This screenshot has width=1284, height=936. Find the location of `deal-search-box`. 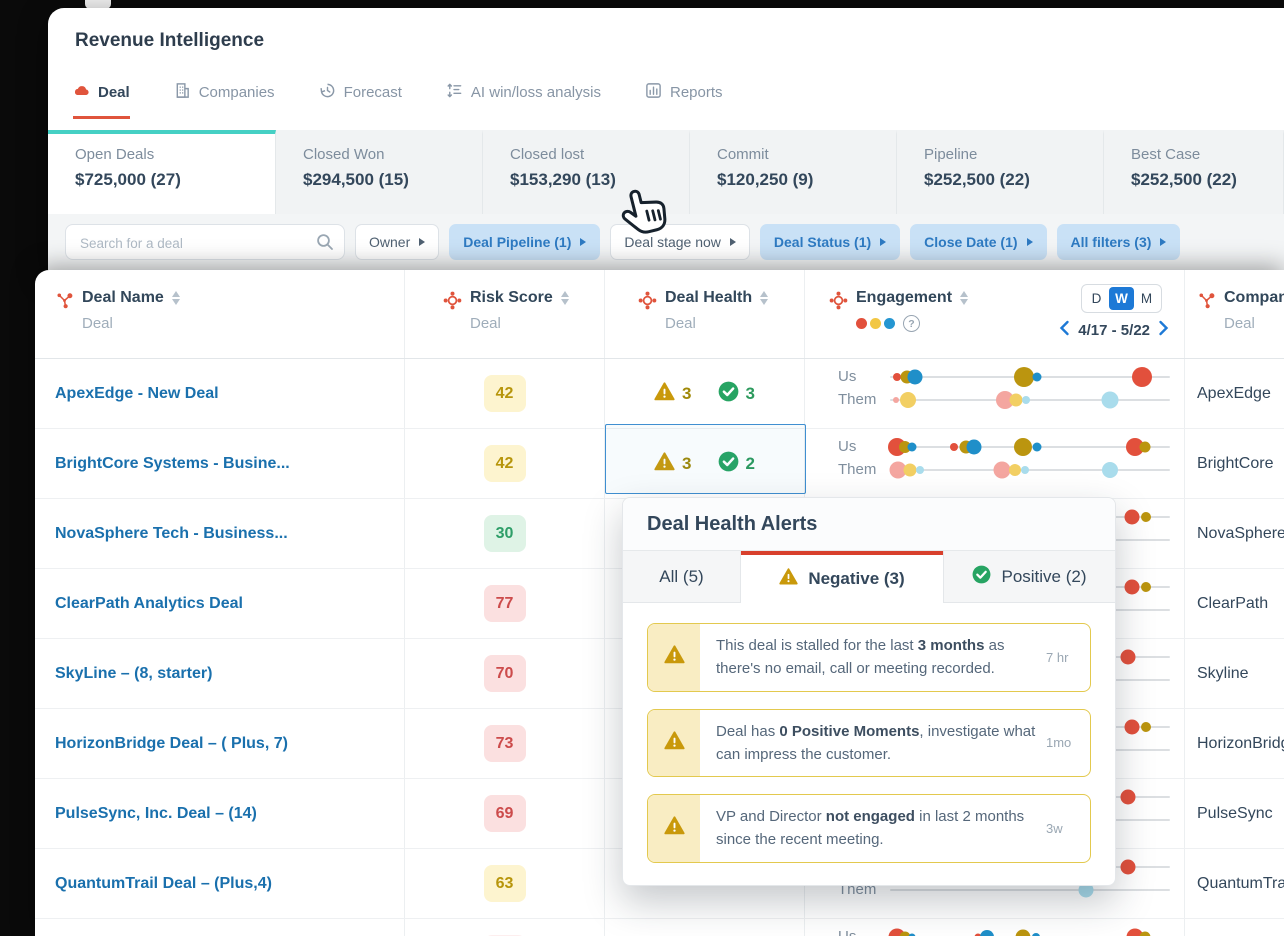

deal-search-box is located at coordinates (205, 242).